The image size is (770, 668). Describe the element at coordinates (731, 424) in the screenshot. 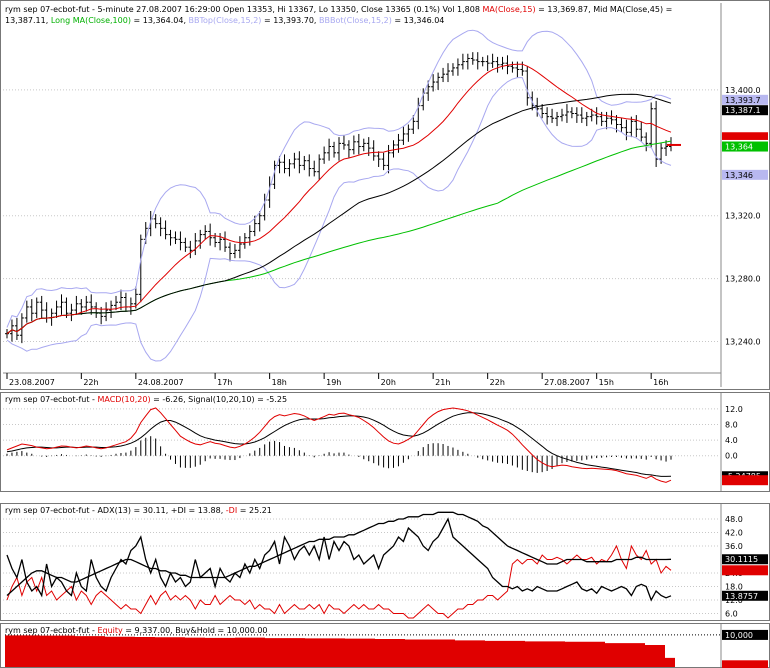

I see `y-tick-label: 8.0` at that location.